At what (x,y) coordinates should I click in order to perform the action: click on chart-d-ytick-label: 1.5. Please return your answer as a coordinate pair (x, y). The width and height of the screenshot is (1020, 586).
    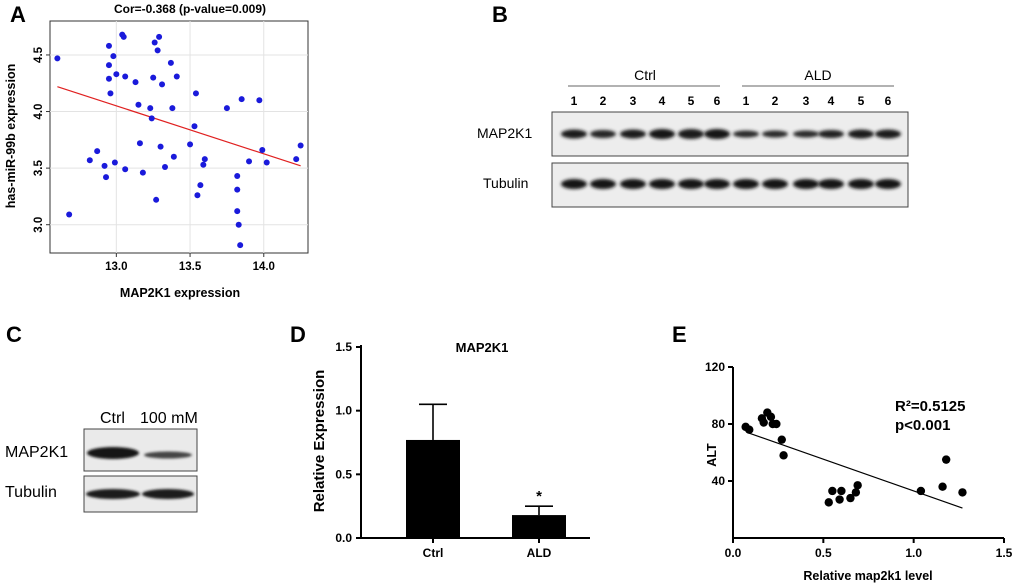
    Looking at the image, I should click on (343, 347).